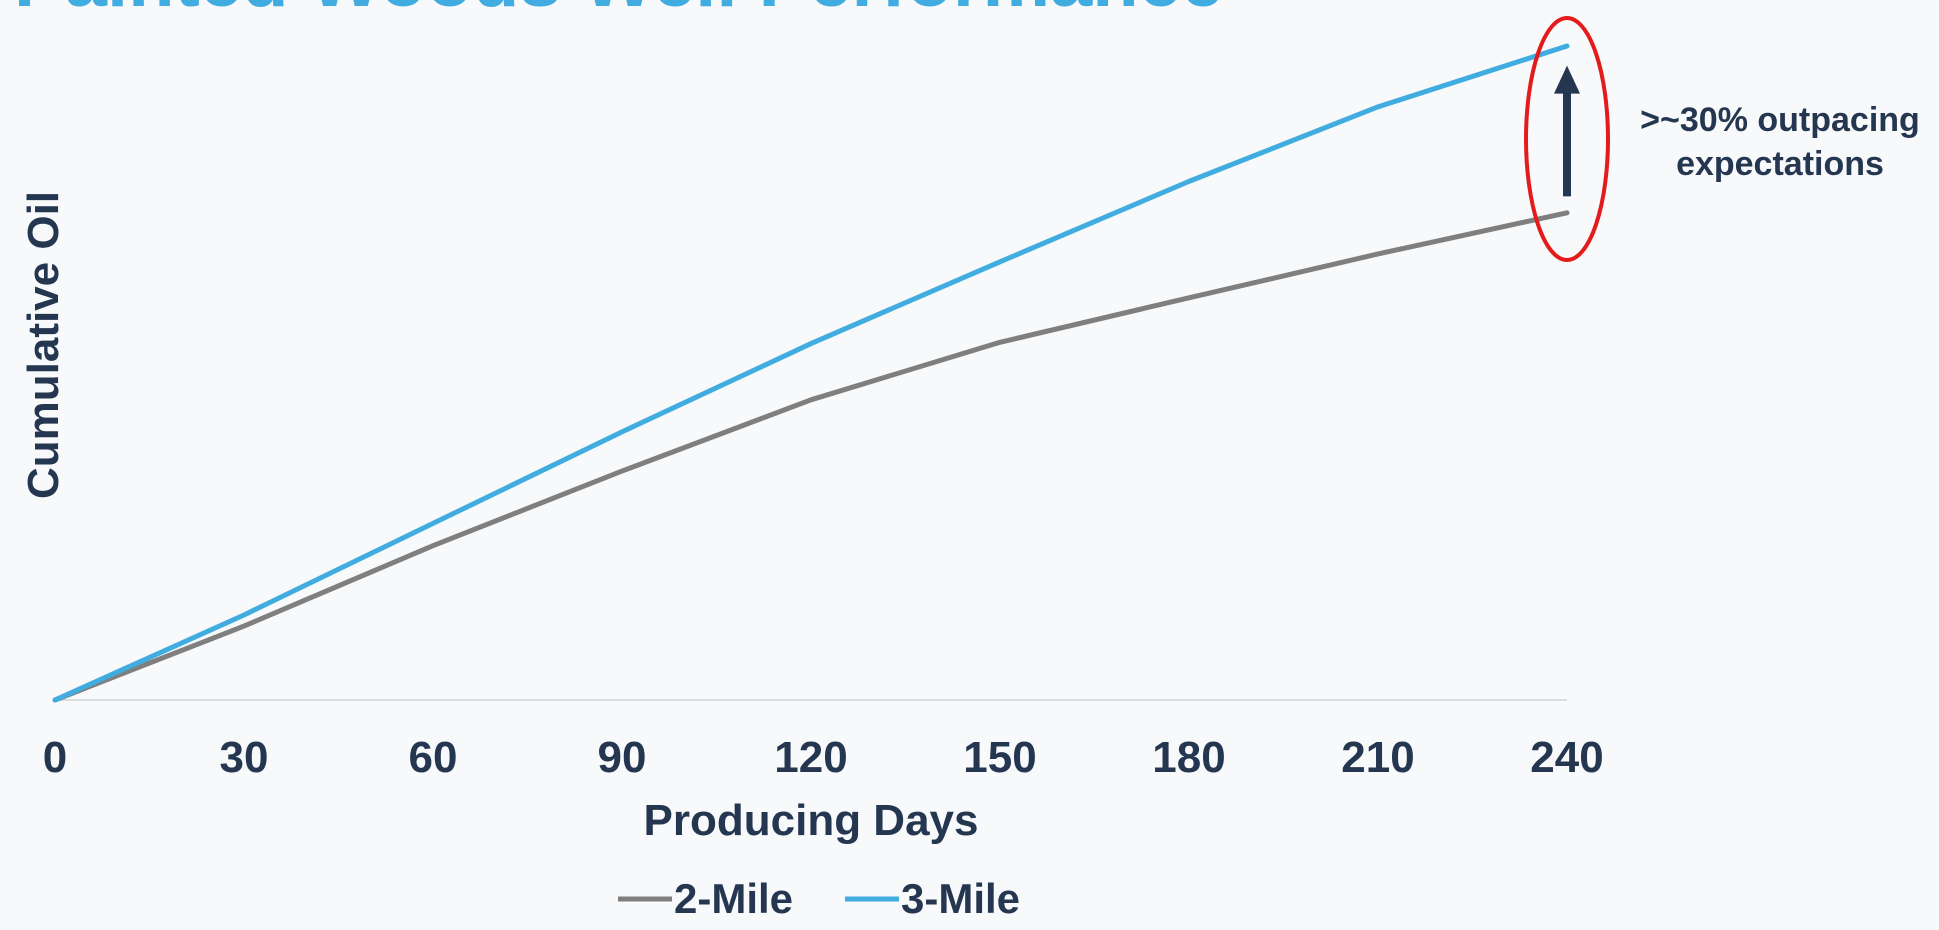  I want to click on legend-item-2: 3-Mile, so click(932, 898).